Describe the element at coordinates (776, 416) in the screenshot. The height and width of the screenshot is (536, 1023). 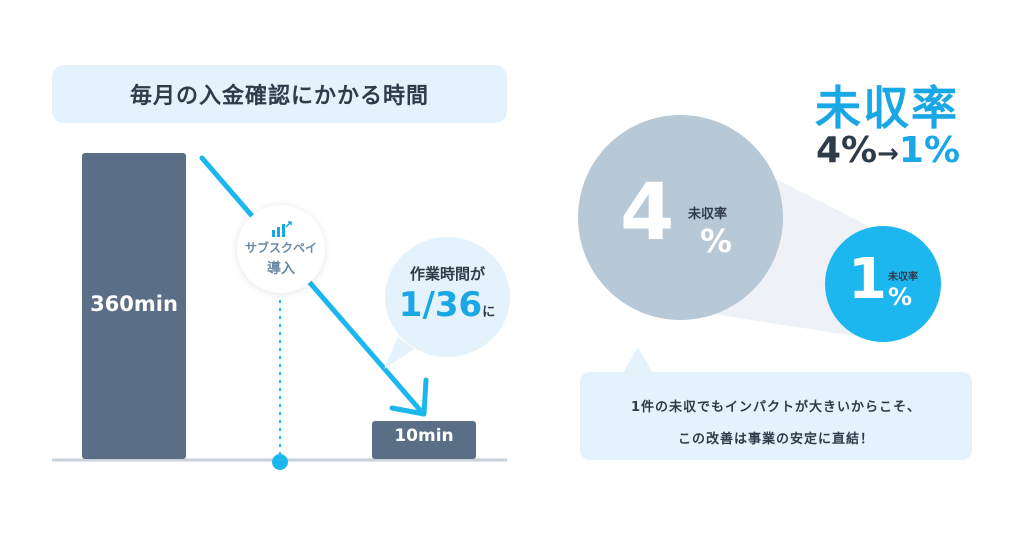
I see `note-box` at that location.